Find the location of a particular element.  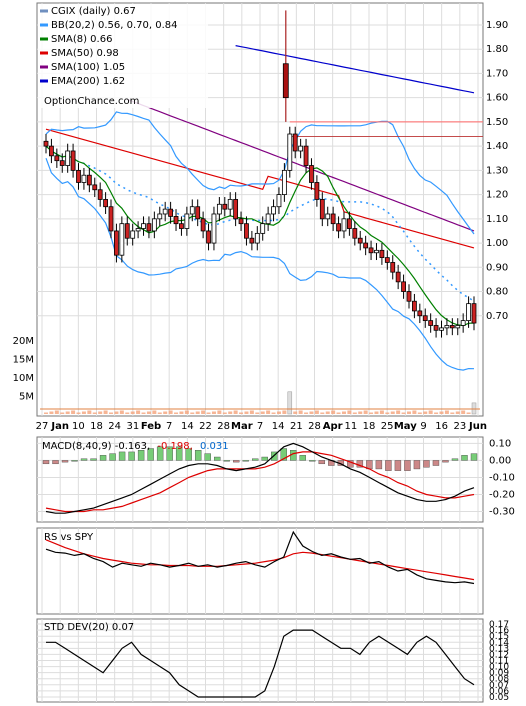

std-y-tick-label: 0.12 is located at coordinates (499, 655).